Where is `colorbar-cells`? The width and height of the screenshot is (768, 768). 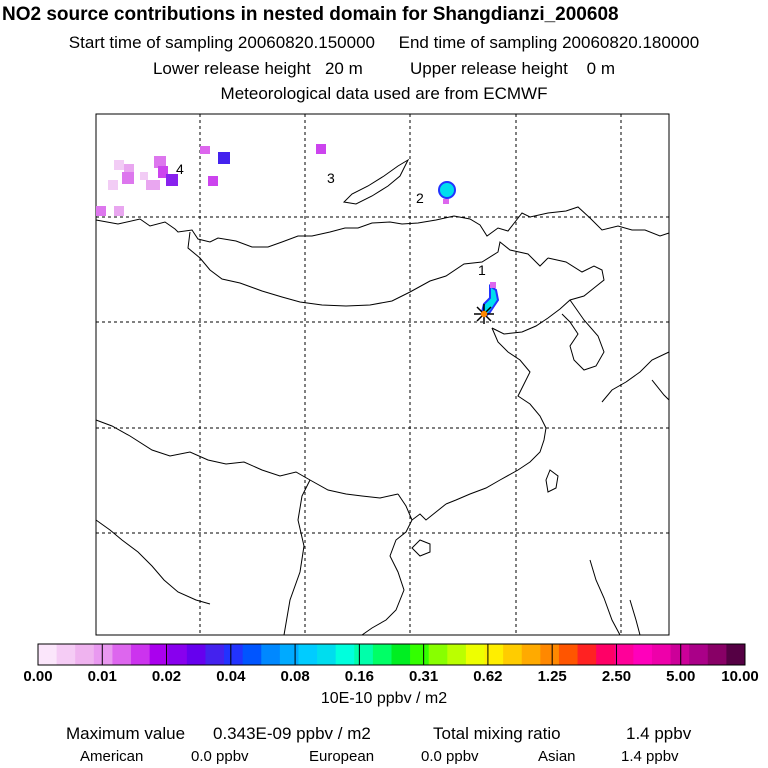 colorbar-cells is located at coordinates (392, 654).